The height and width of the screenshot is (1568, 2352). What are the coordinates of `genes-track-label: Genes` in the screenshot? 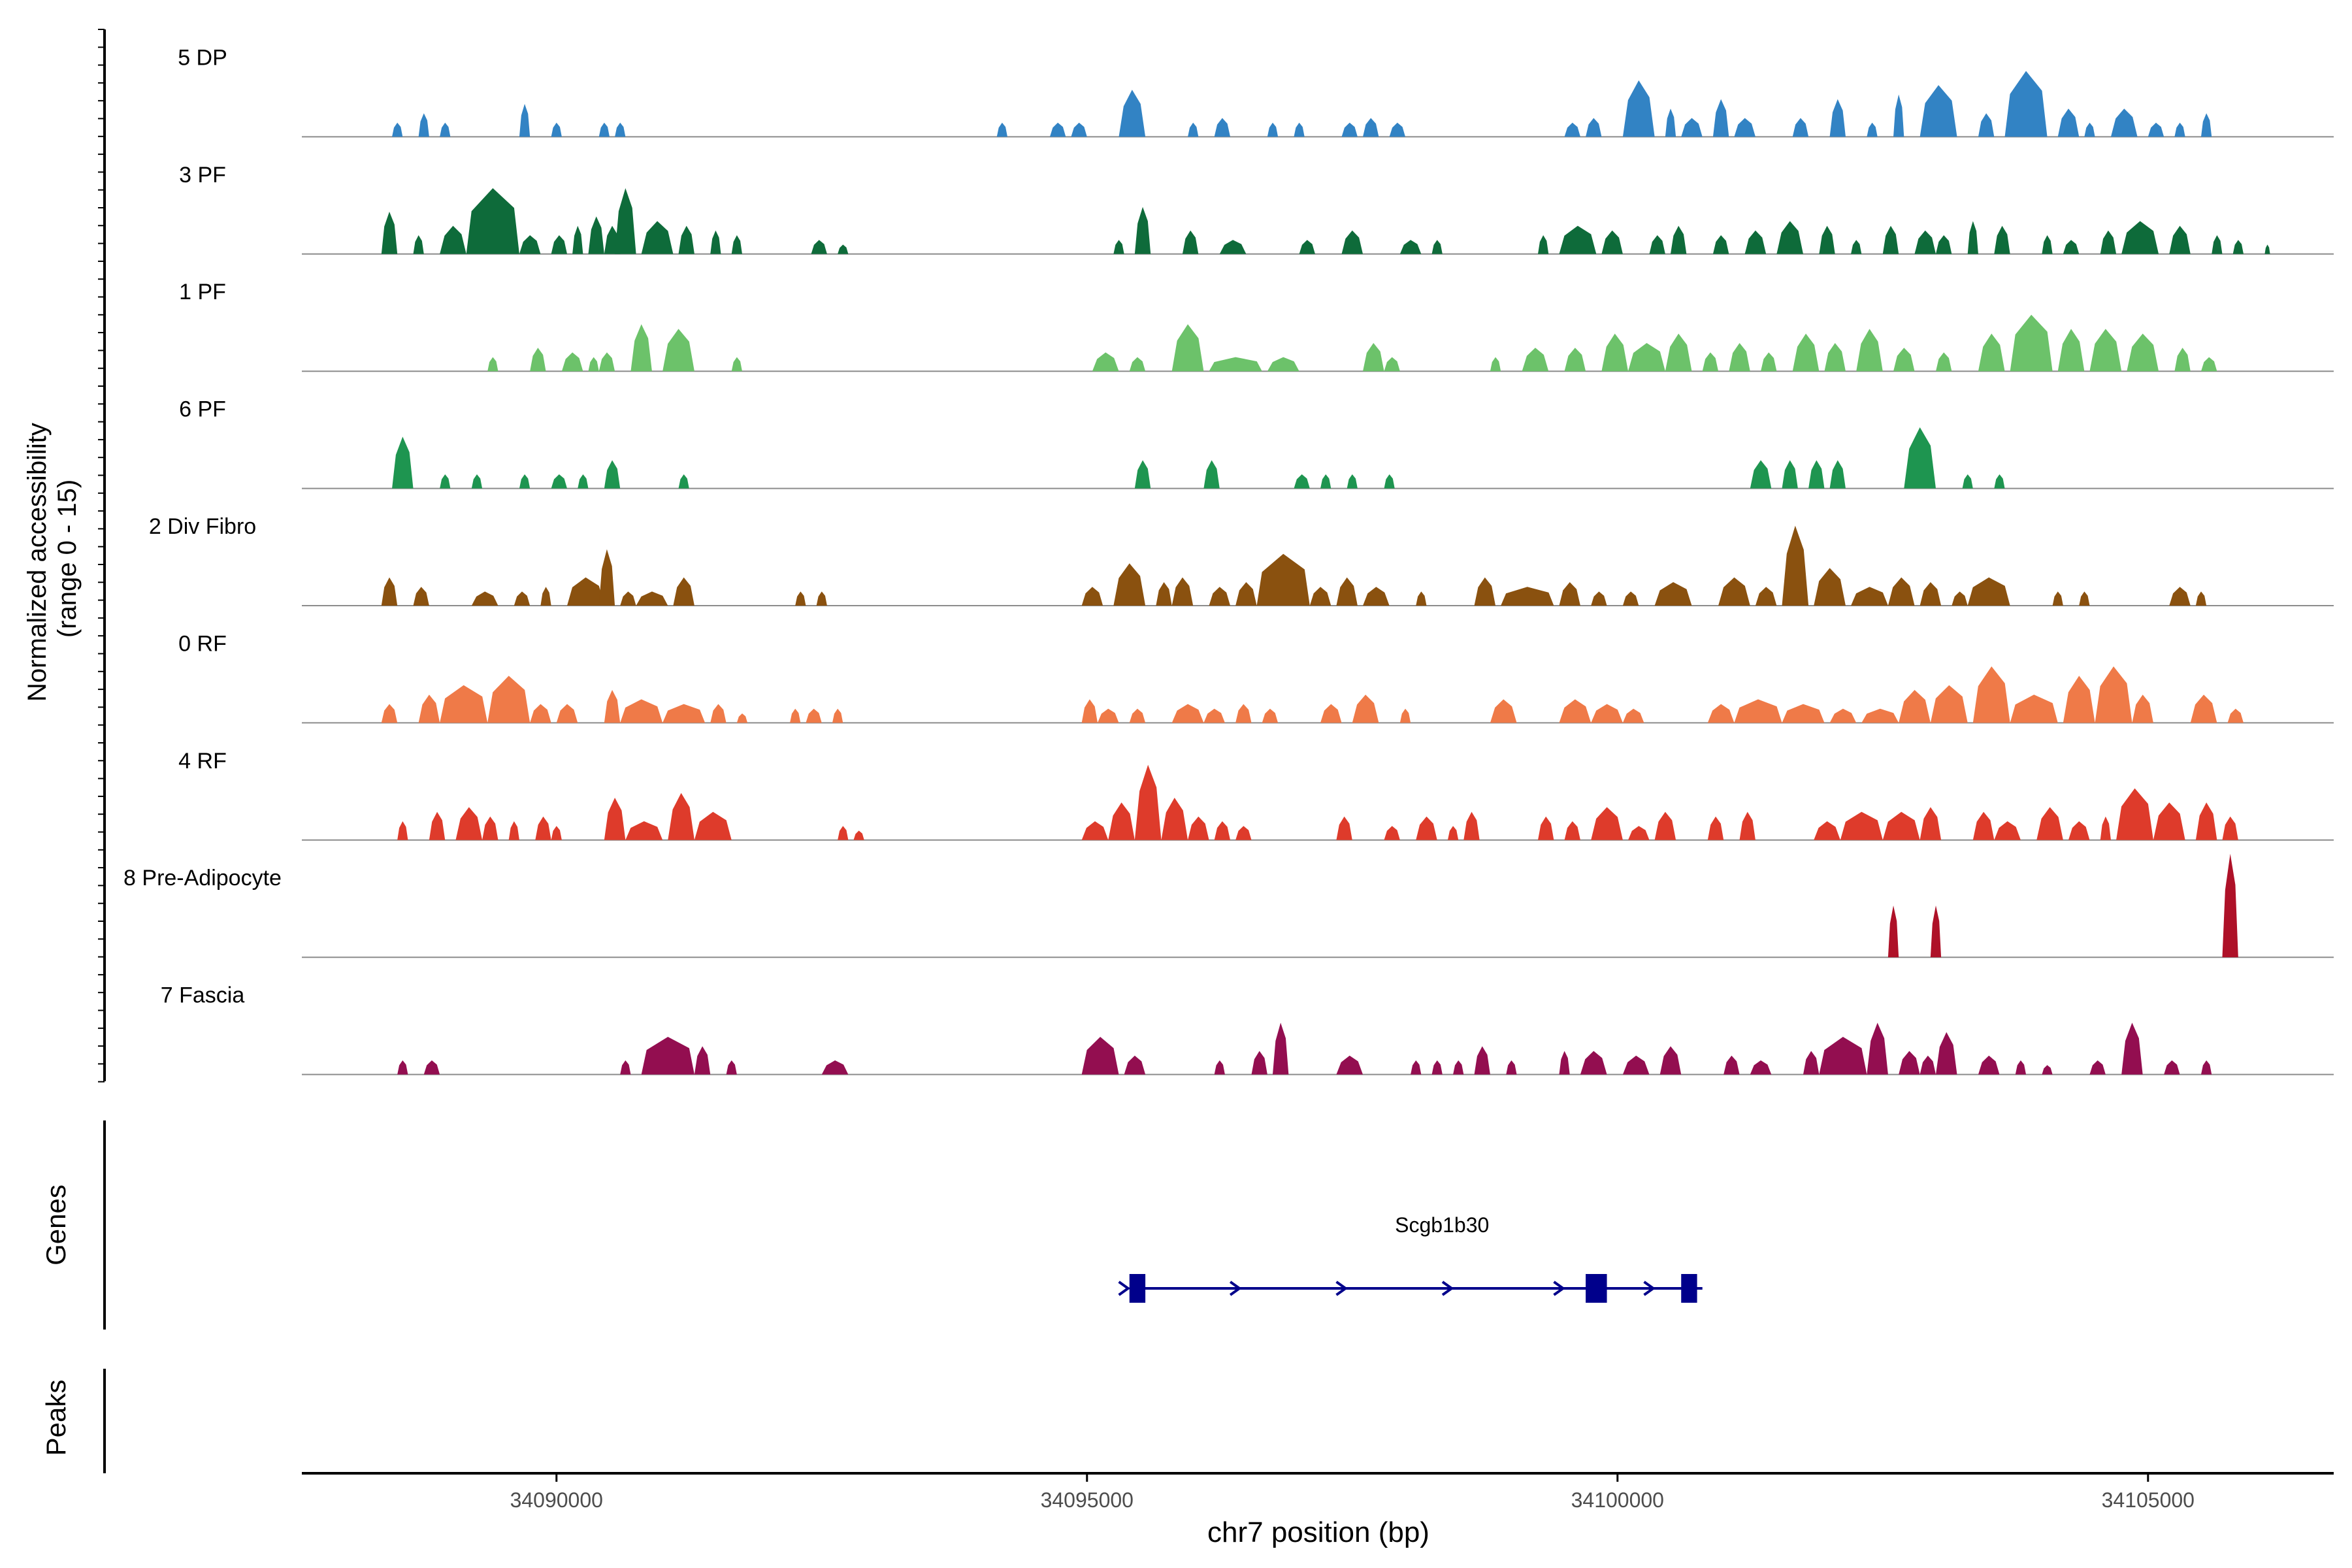 It's located at (56, 1225).